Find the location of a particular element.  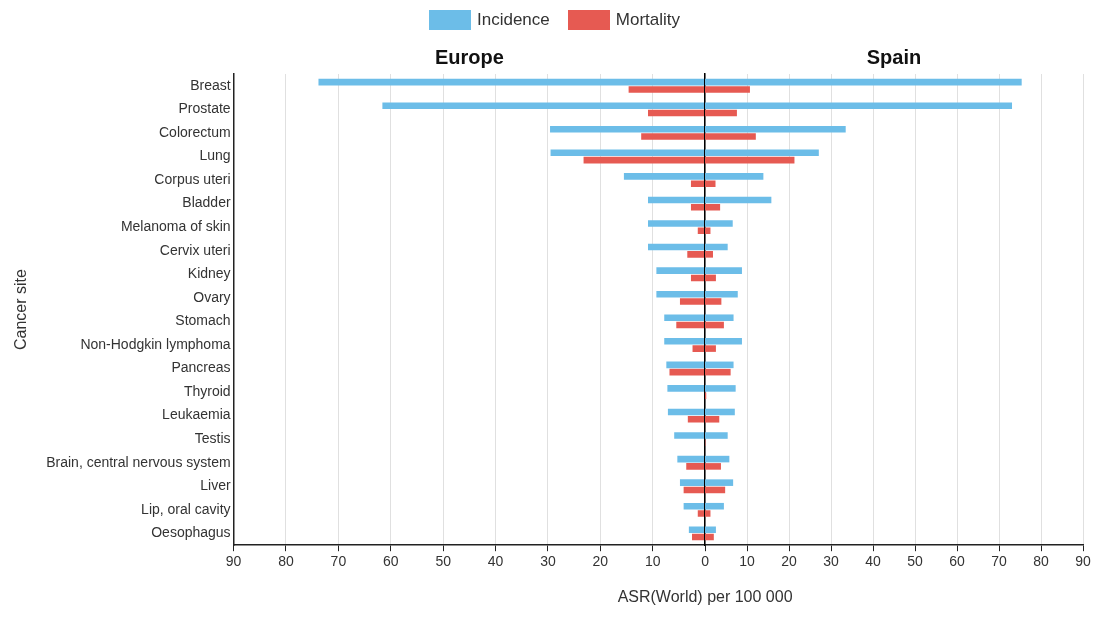

y-tick-label: Cervix uteri is located at coordinates (195, 249).